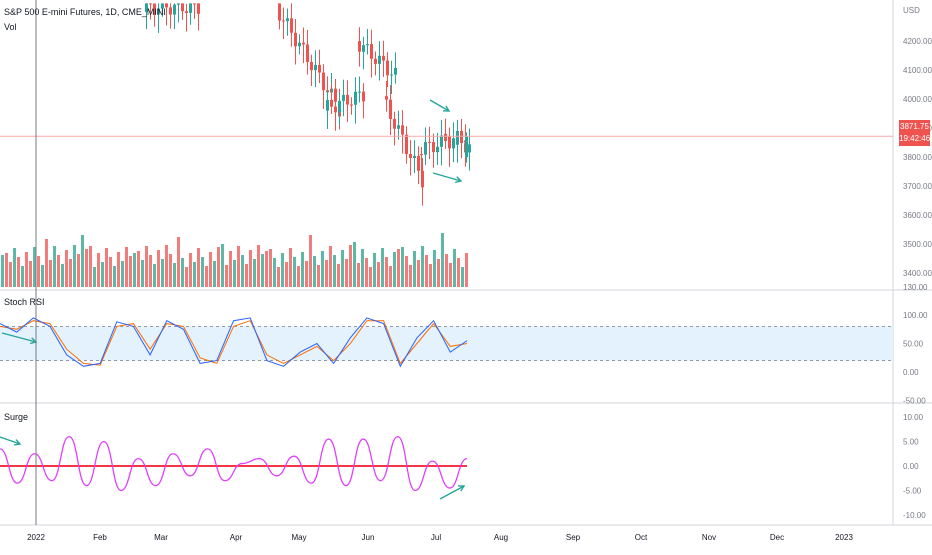 Image resolution: width=932 pixels, height=555 pixels. Describe the element at coordinates (915, 315) in the screenshot. I see `stoch-tick-label: 100.00` at that location.